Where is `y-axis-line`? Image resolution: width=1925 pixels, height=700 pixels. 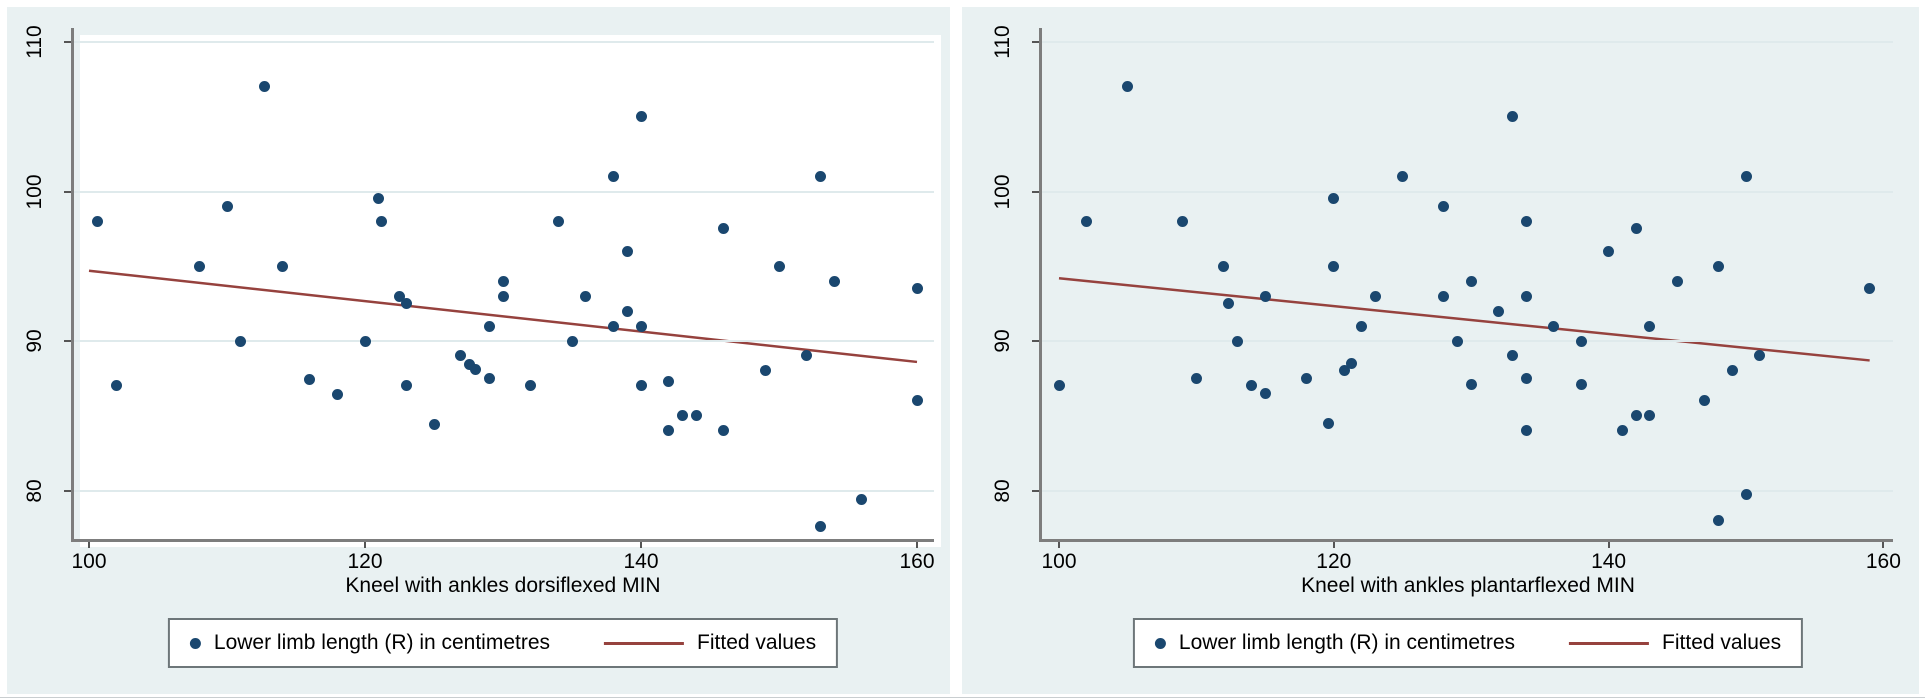
y-axis-line is located at coordinates (72, 285).